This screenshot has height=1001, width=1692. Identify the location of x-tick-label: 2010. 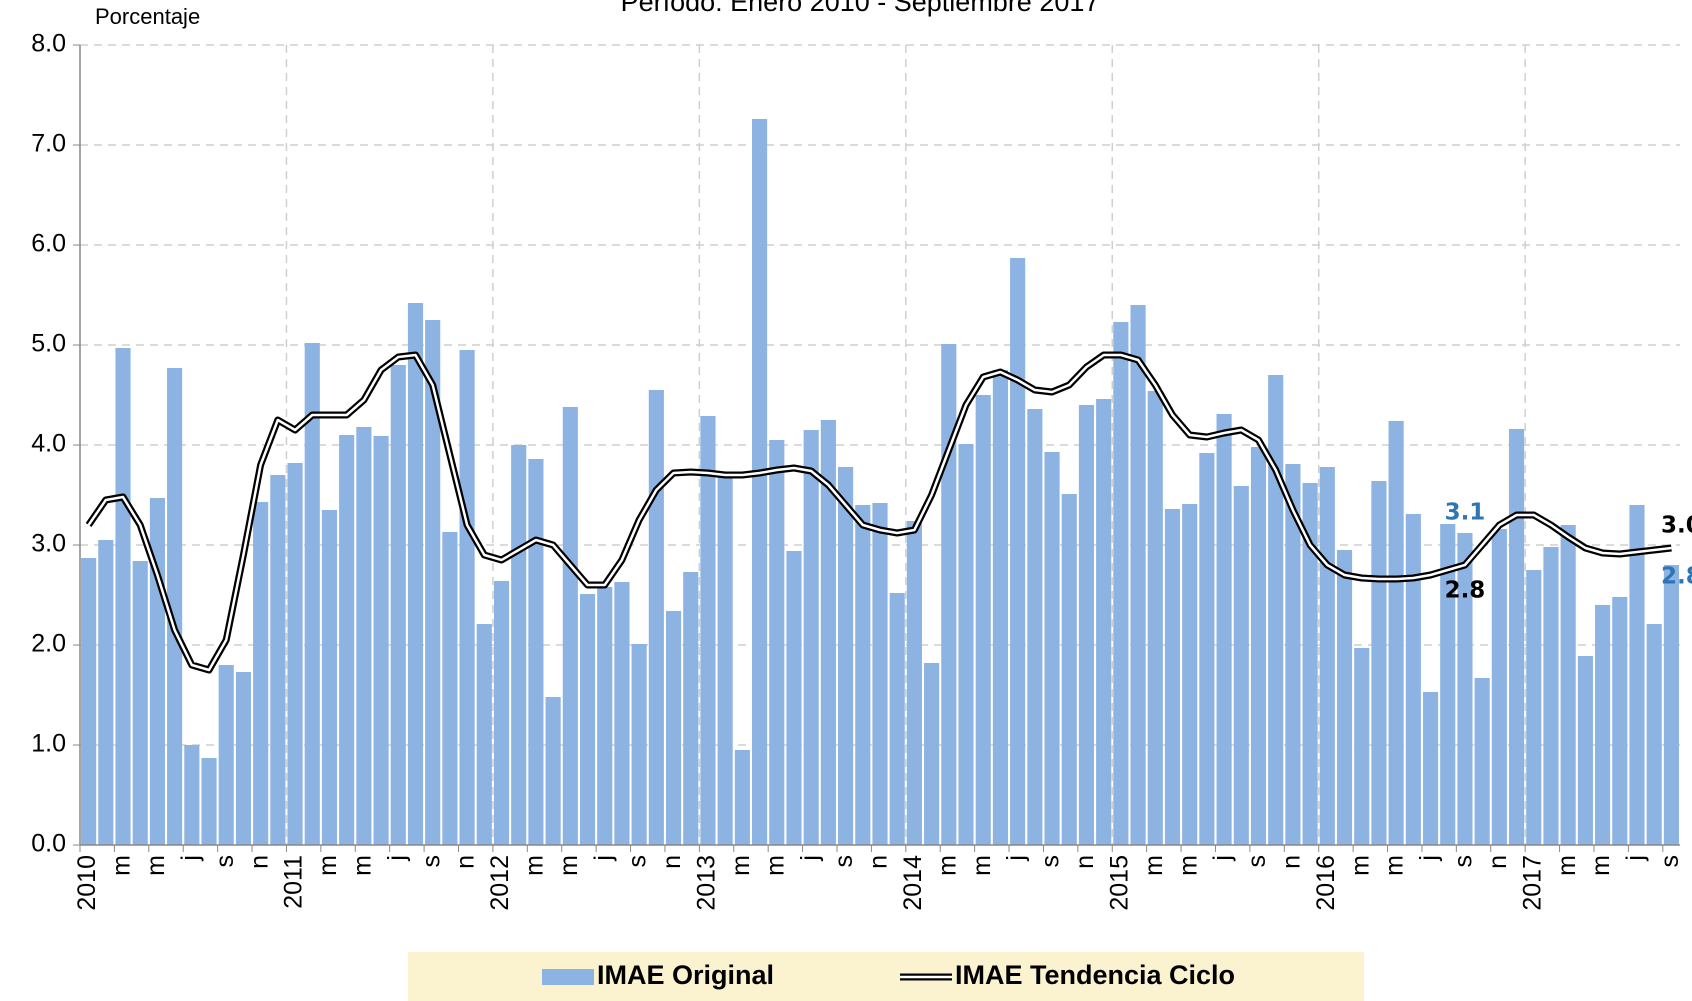
(87, 883).